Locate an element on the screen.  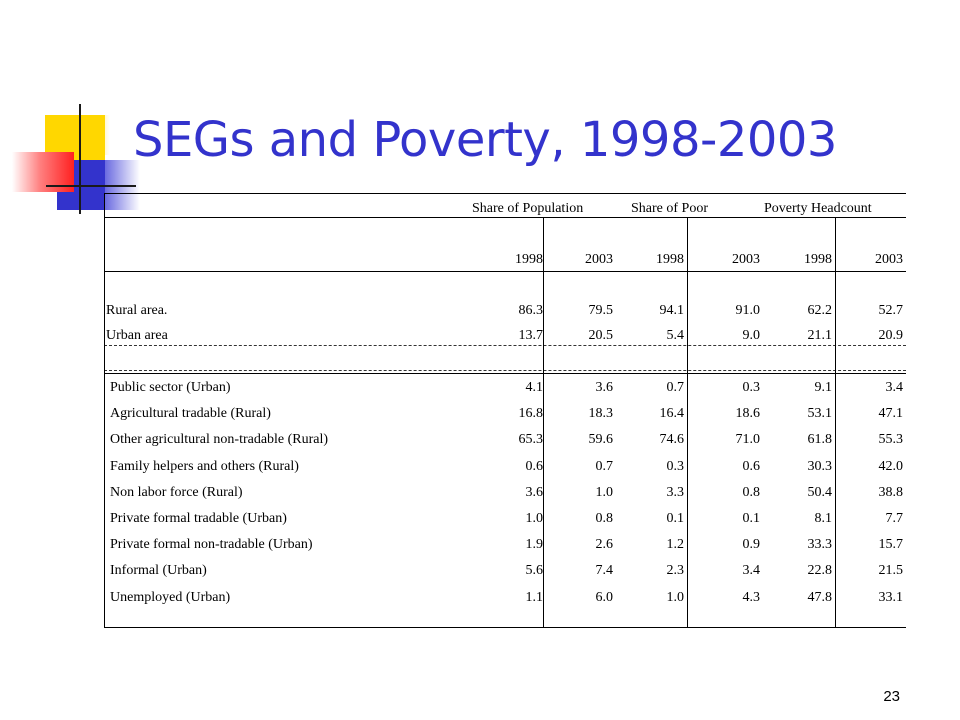
table-cell: 13.7 is located at coordinates (531, 335).